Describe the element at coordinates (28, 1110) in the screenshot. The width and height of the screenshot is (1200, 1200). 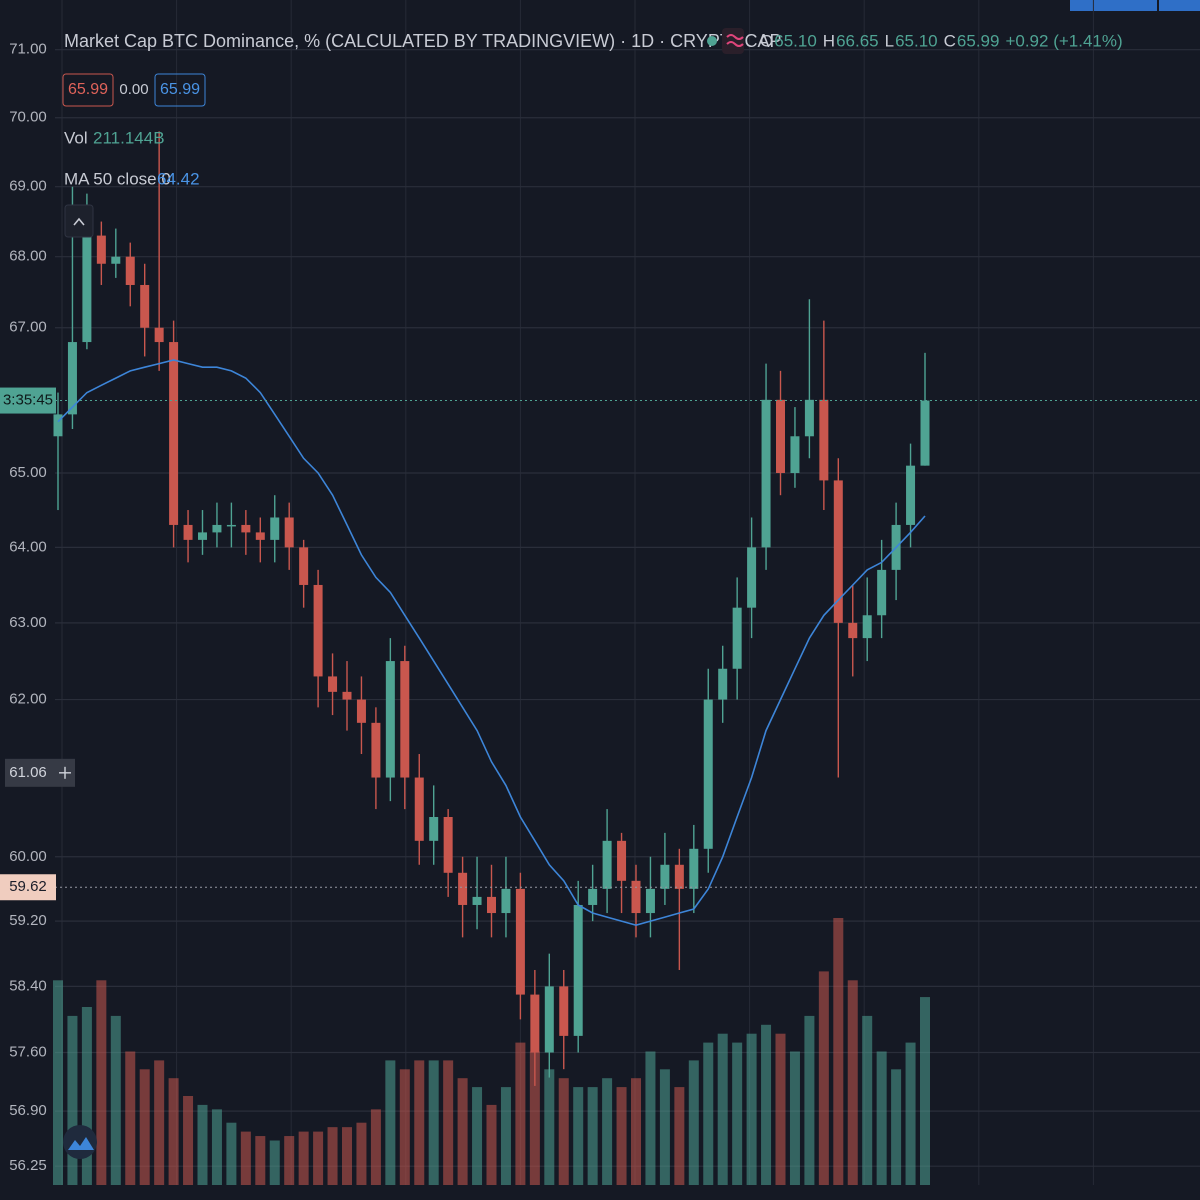
I see `y-tick-label: 56.90` at that location.